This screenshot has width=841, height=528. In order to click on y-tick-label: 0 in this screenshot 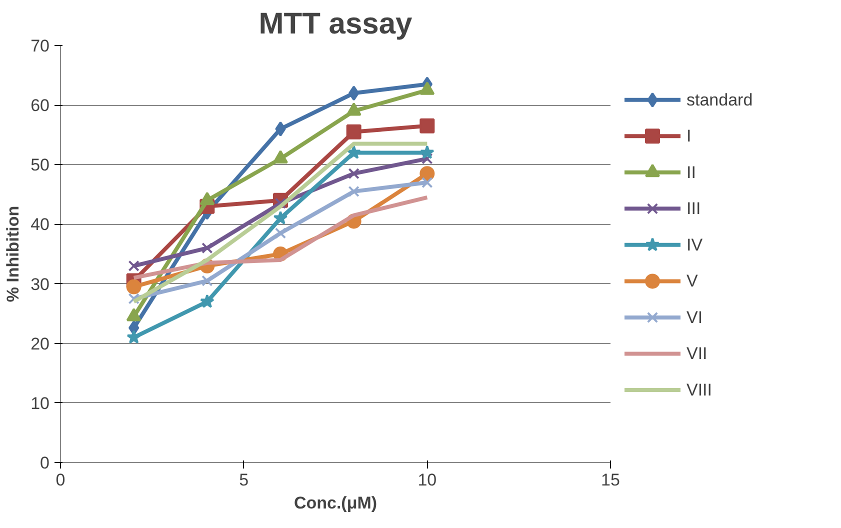, I will do `click(45, 463)`.